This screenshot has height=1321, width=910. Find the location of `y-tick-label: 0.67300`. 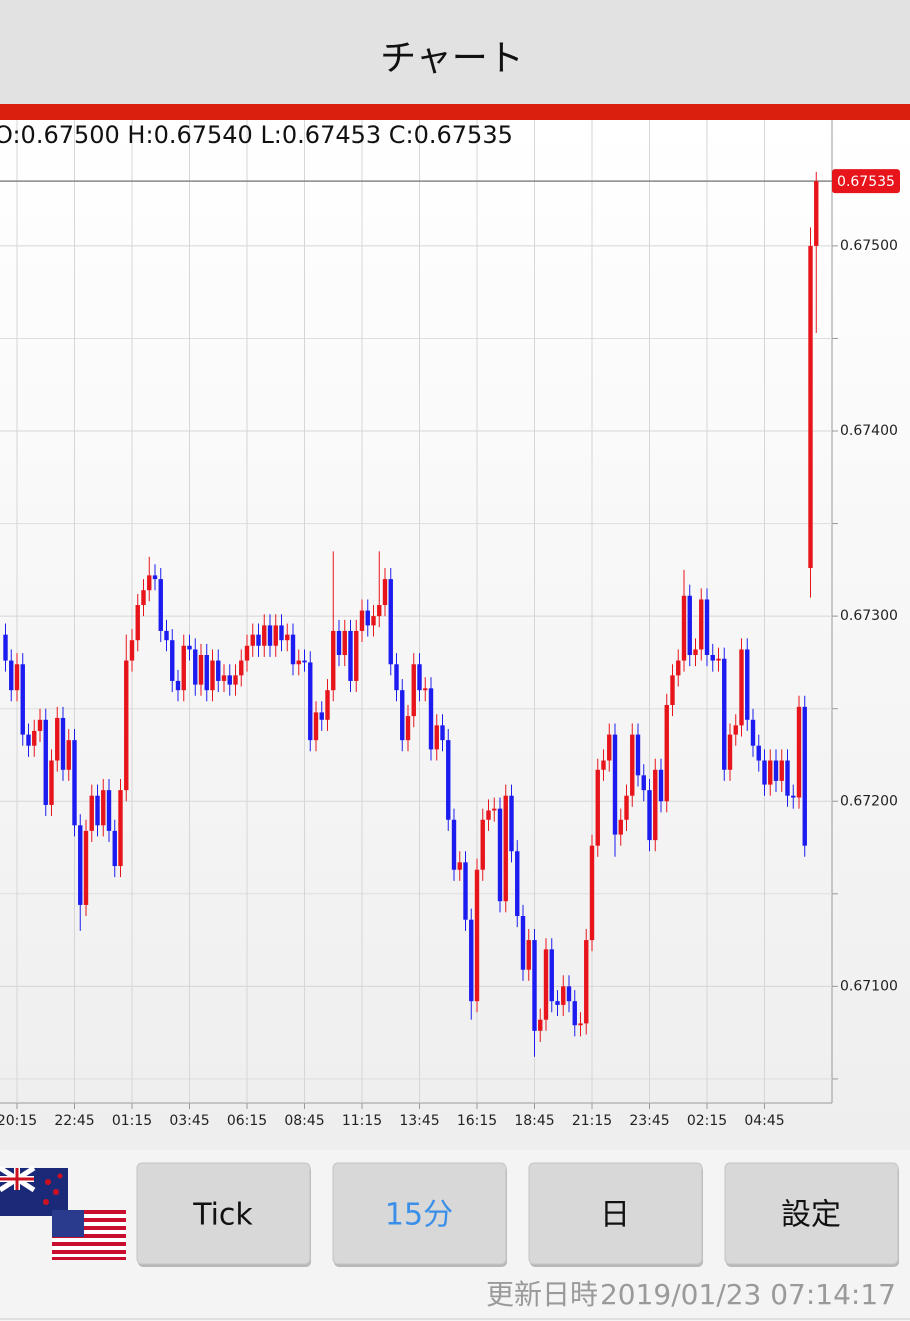

y-tick-label: 0.67300 is located at coordinates (869, 616).